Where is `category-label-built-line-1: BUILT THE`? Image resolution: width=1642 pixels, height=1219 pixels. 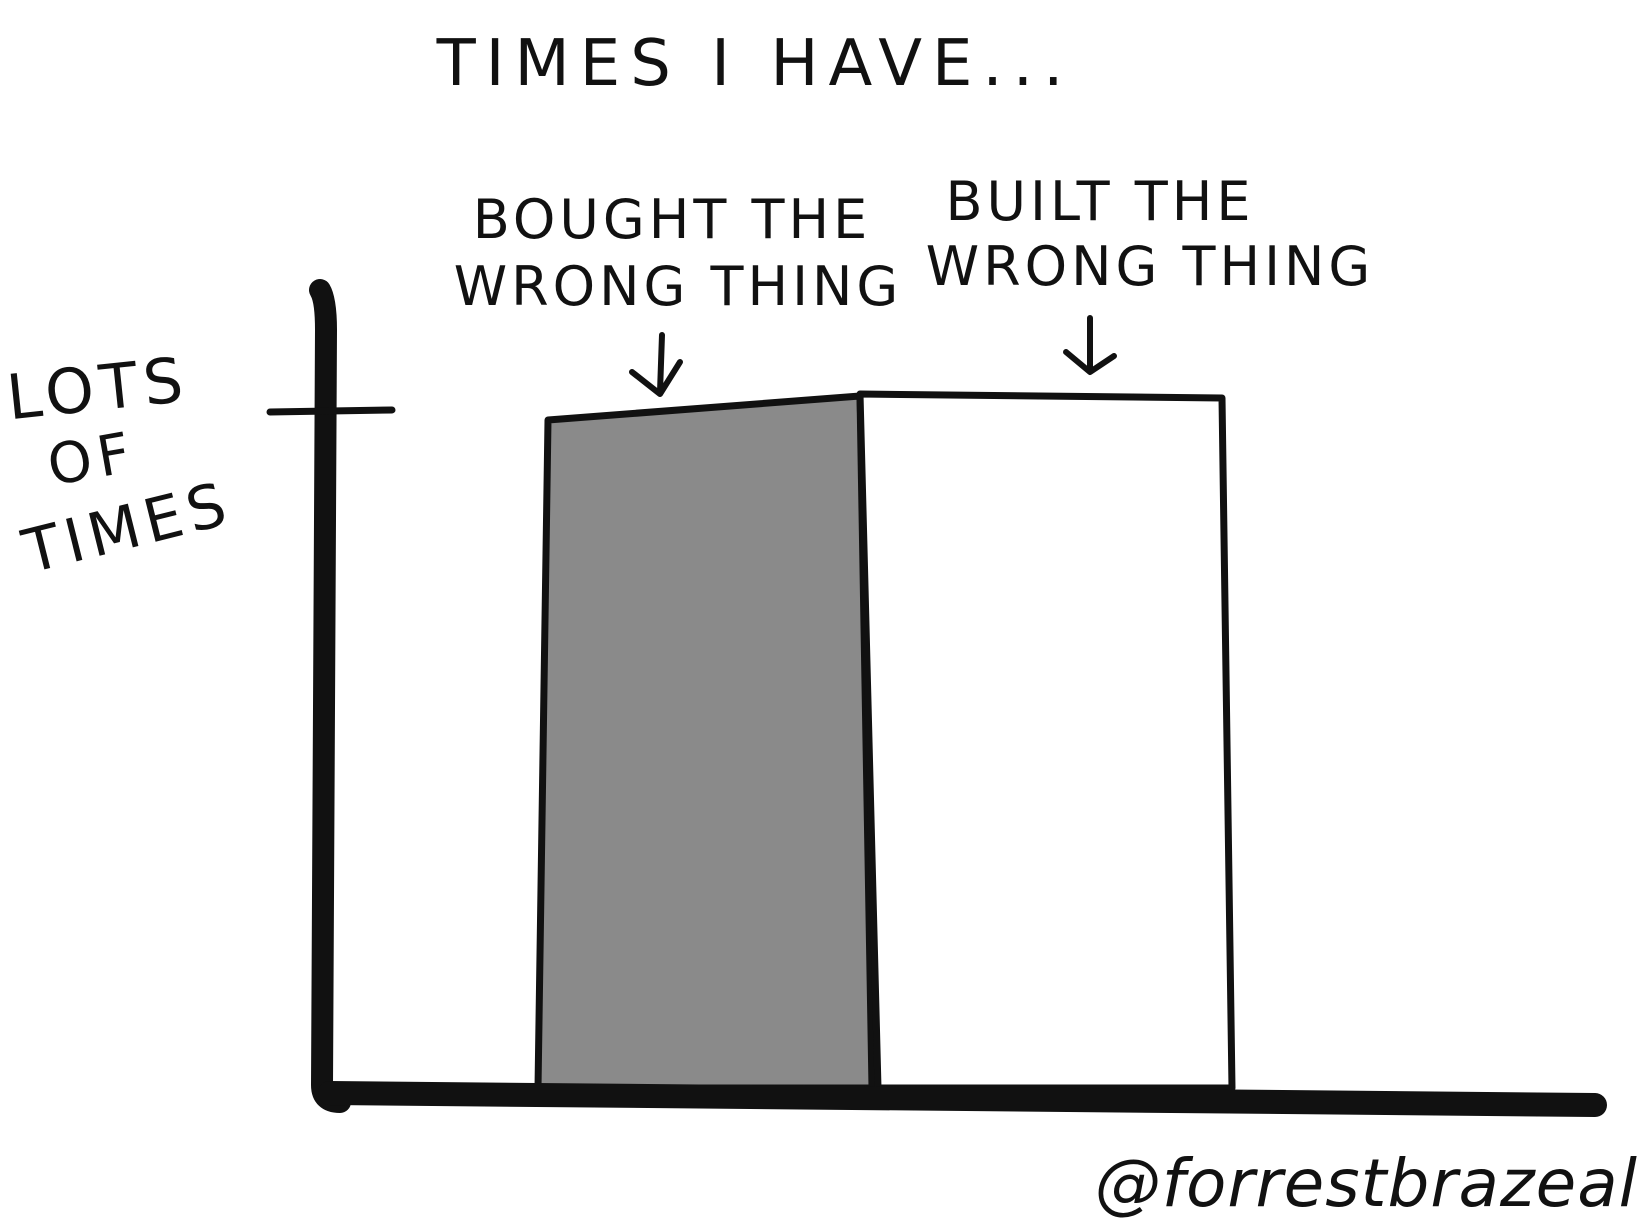
category-label-built-line-1: BUILT THE is located at coordinates (1099, 201).